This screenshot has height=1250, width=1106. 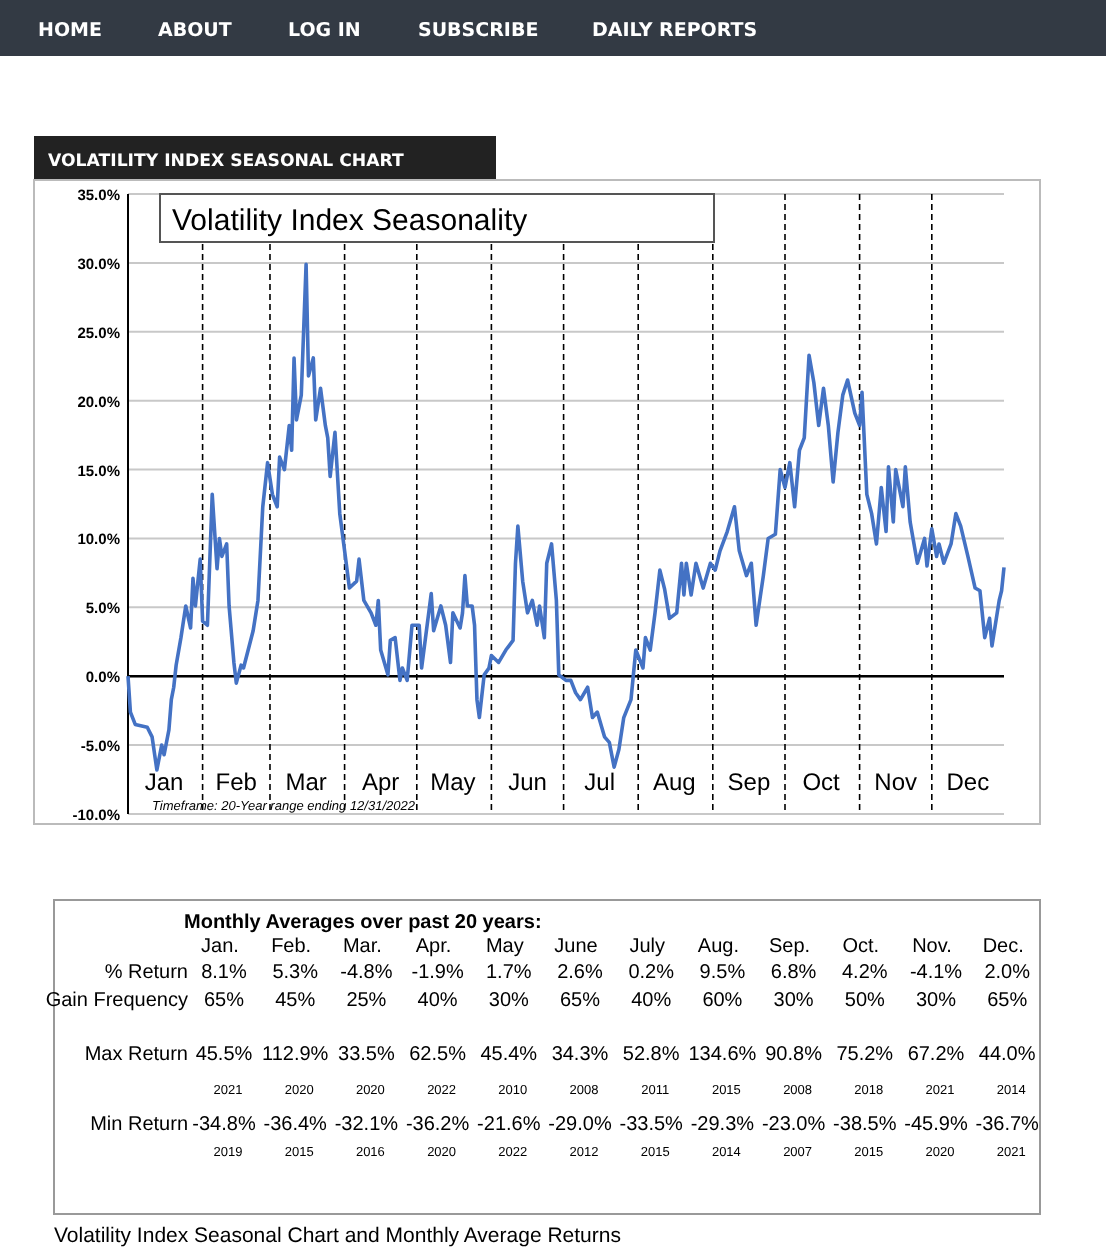 I want to click on x-tick-label: Oct, so click(x=822, y=782).